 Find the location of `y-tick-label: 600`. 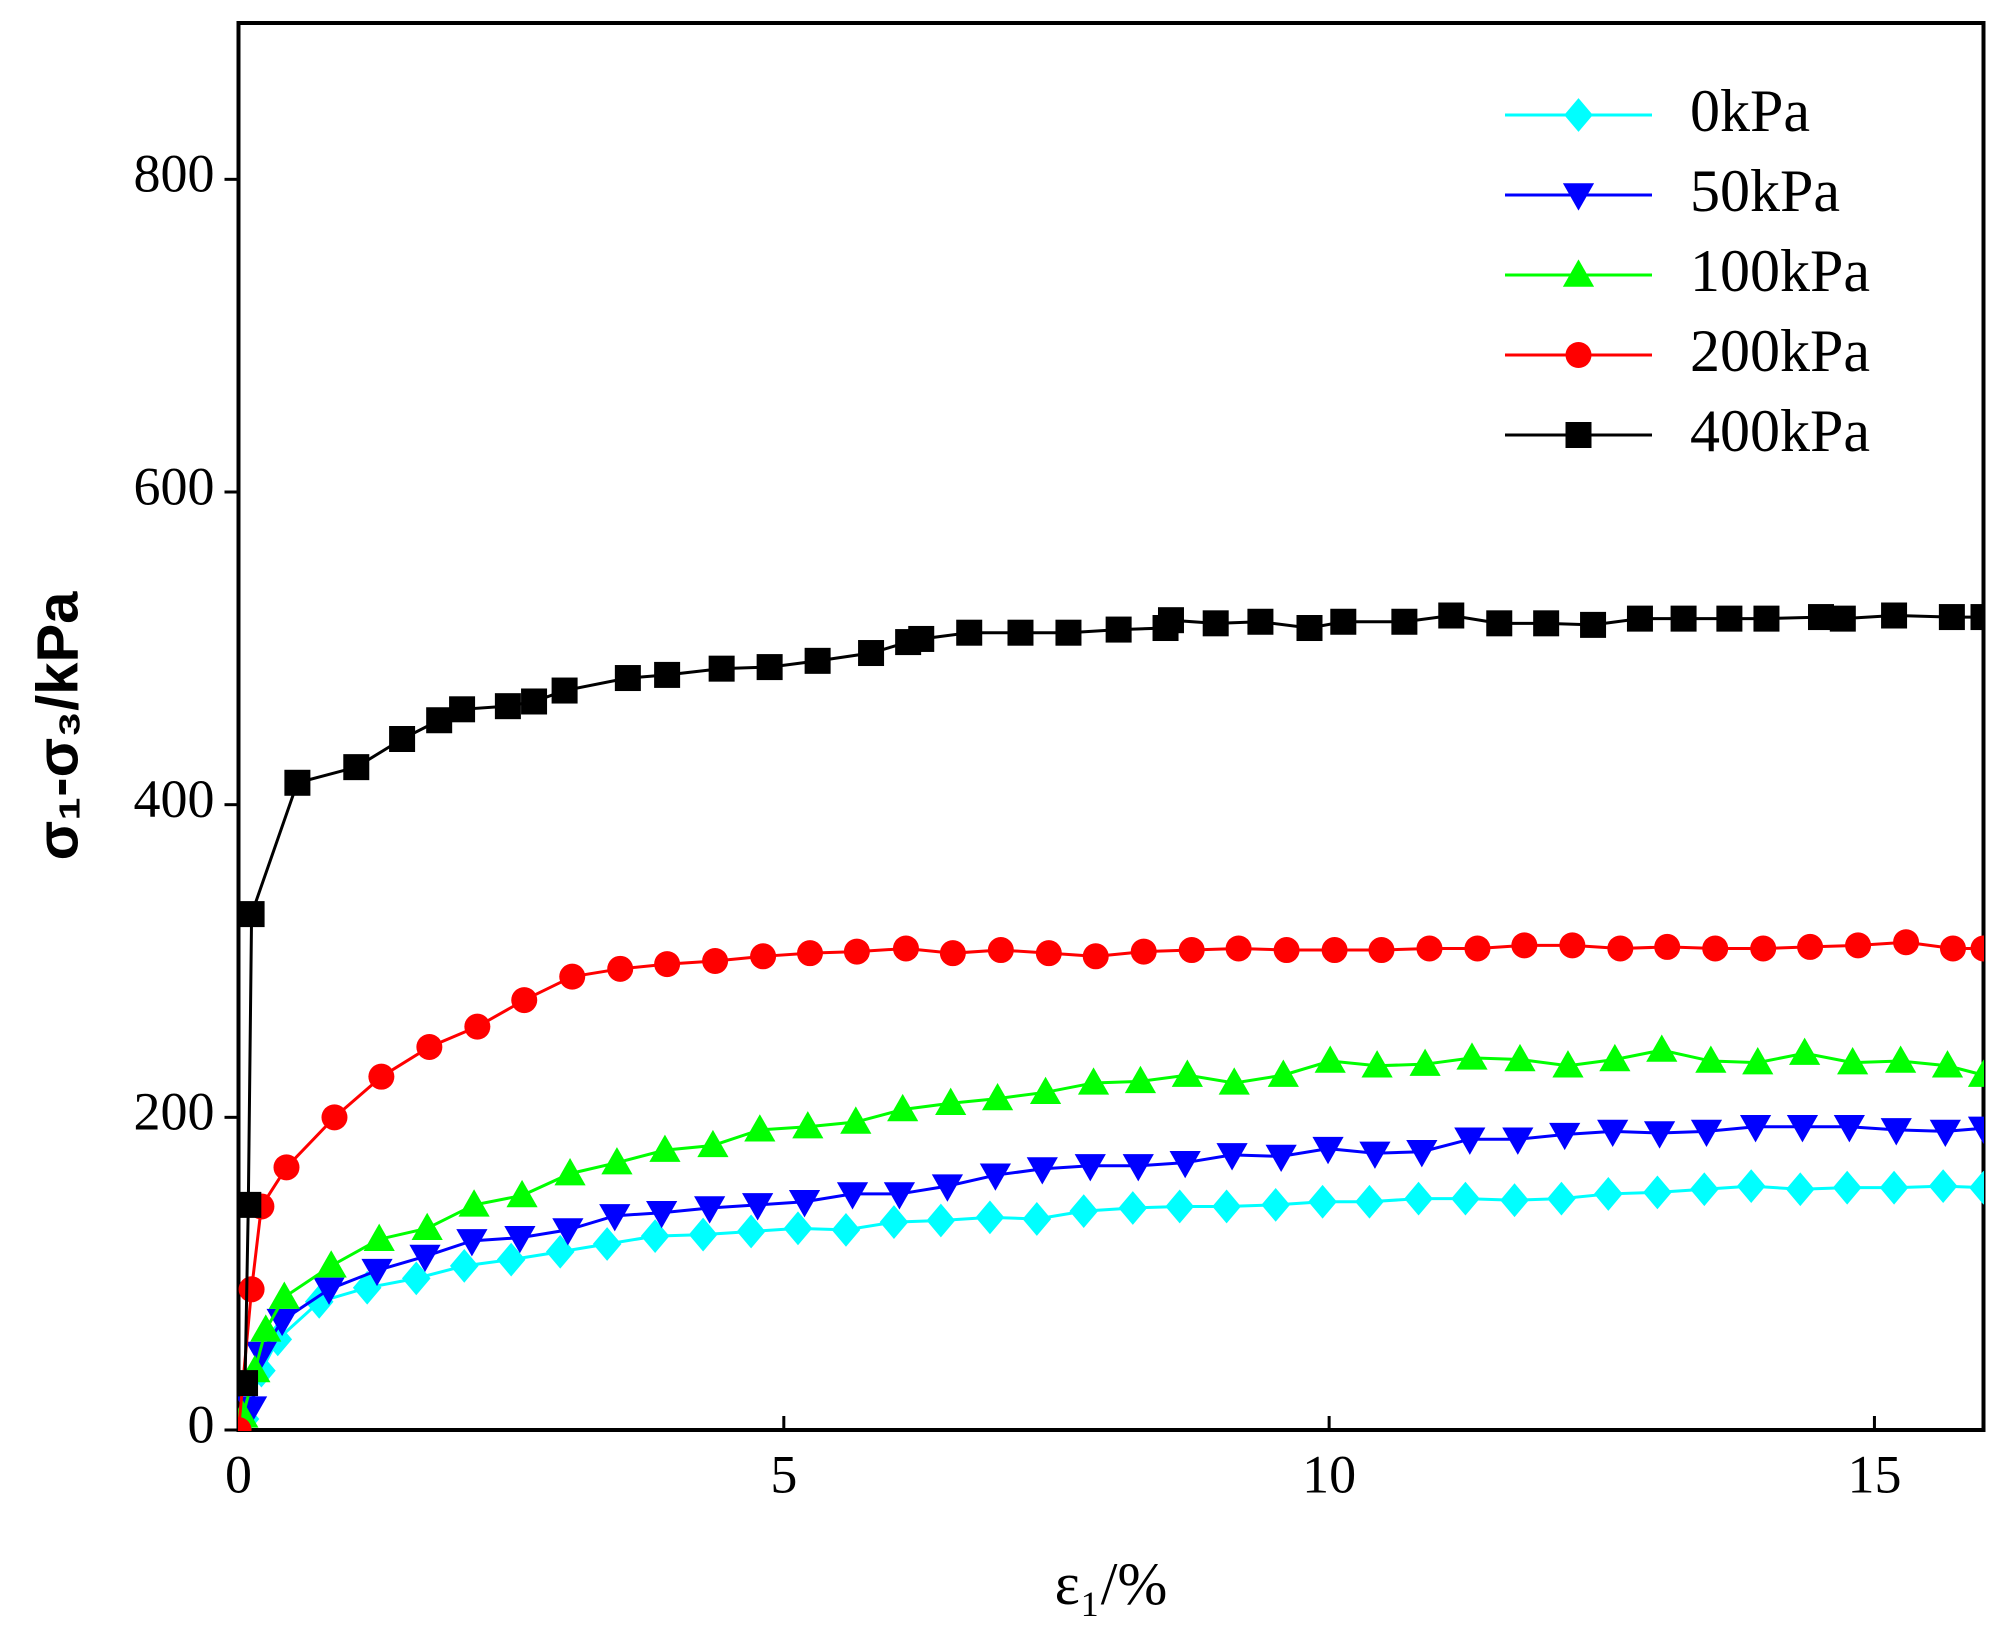

y-tick-label: 600 is located at coordinates (174, 486).